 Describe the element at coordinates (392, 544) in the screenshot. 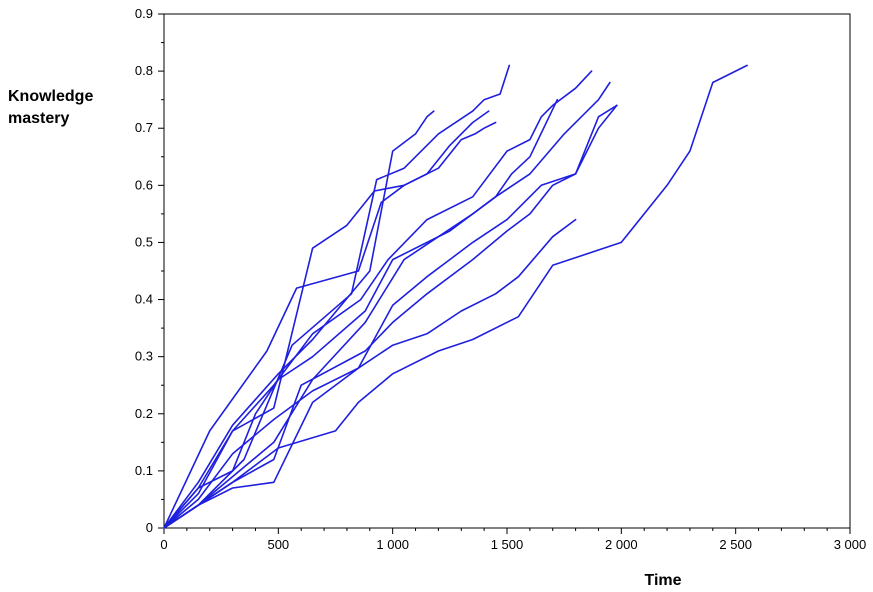

I see `x-tick-label: 1 000` at that location.